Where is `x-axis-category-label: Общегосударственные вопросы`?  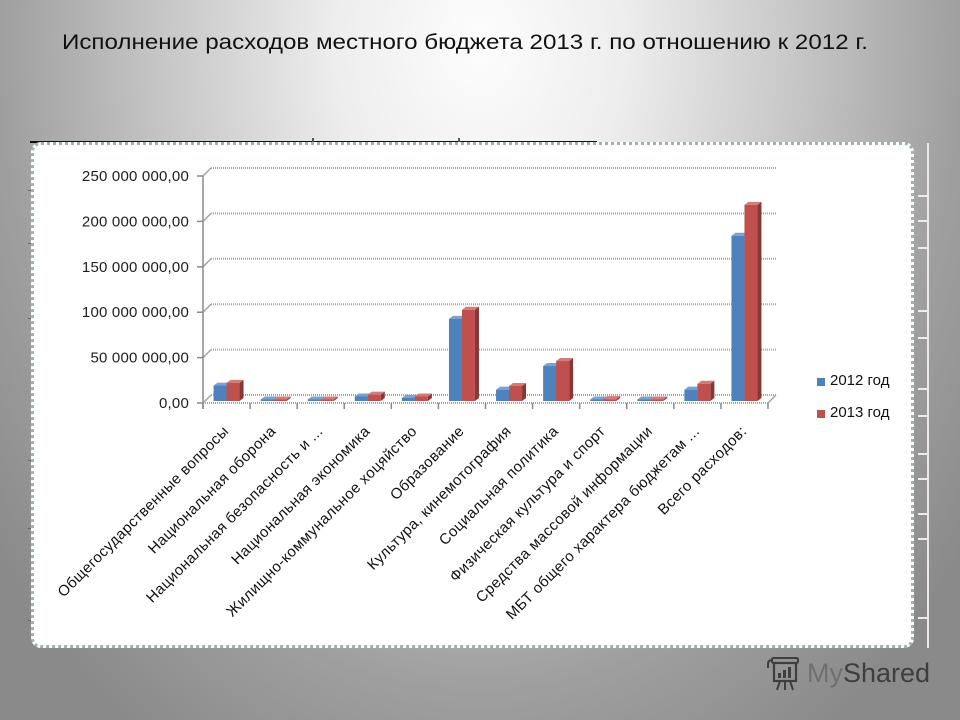 x-axis-category-label: Общегосударственные вопросы is located at coordinates (143, 512).